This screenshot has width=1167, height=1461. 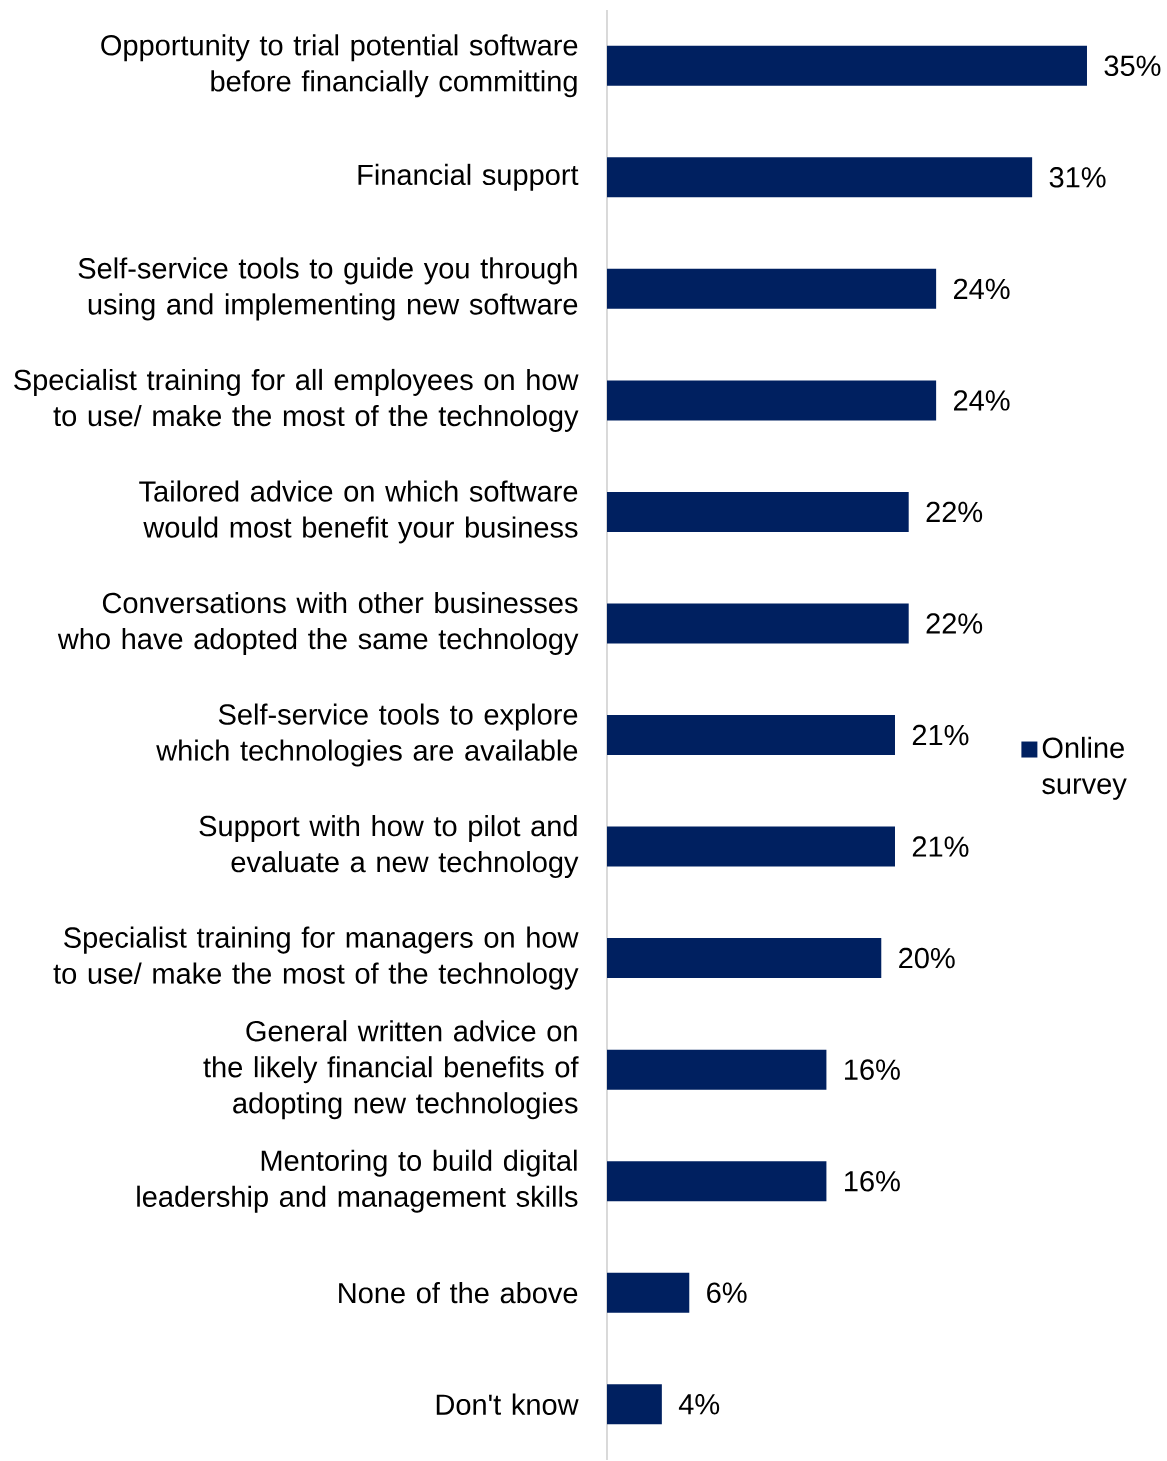 I want to click on y-tick-label: General written advice on the likely financial benefits of adopting new technologies, so click(x=391, y=1070).